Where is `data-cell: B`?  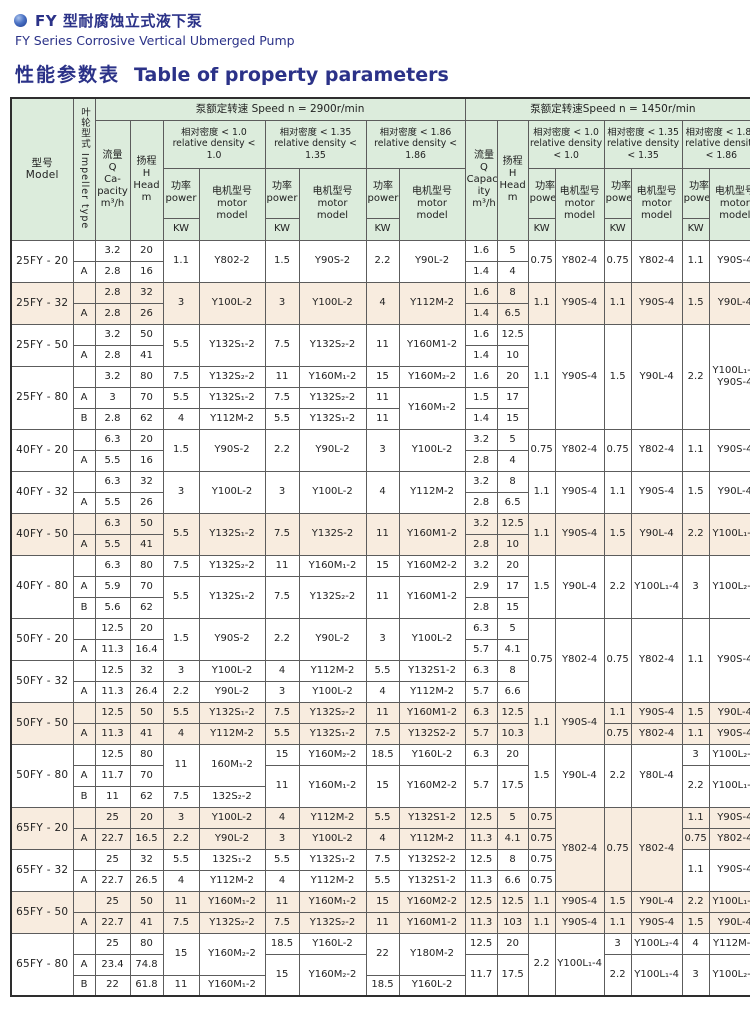
data-cell: B is located at coordinates (84, 607).